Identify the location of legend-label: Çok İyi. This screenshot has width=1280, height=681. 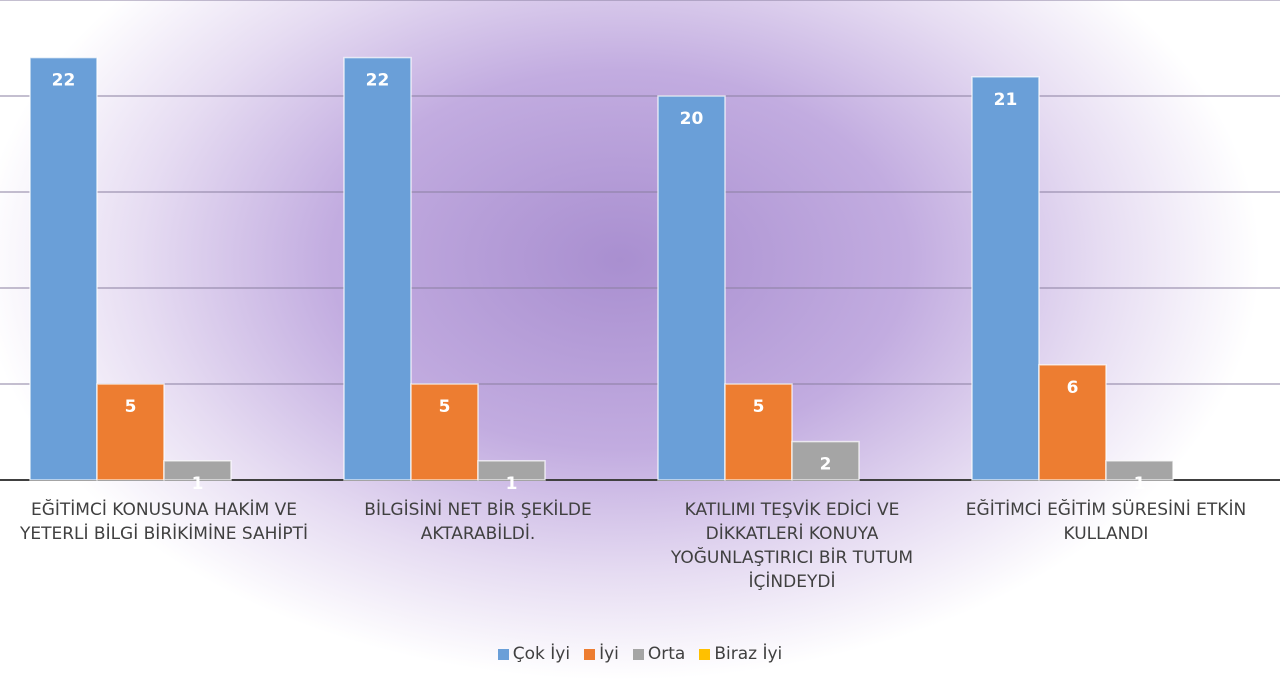
(541, 654).